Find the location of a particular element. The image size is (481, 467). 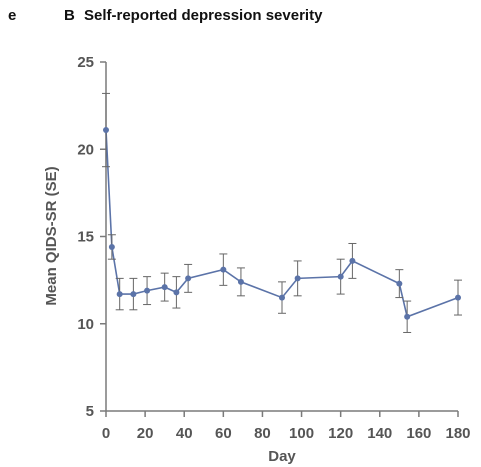

x-tick-label: 100 is located at coordinates (301, 433).